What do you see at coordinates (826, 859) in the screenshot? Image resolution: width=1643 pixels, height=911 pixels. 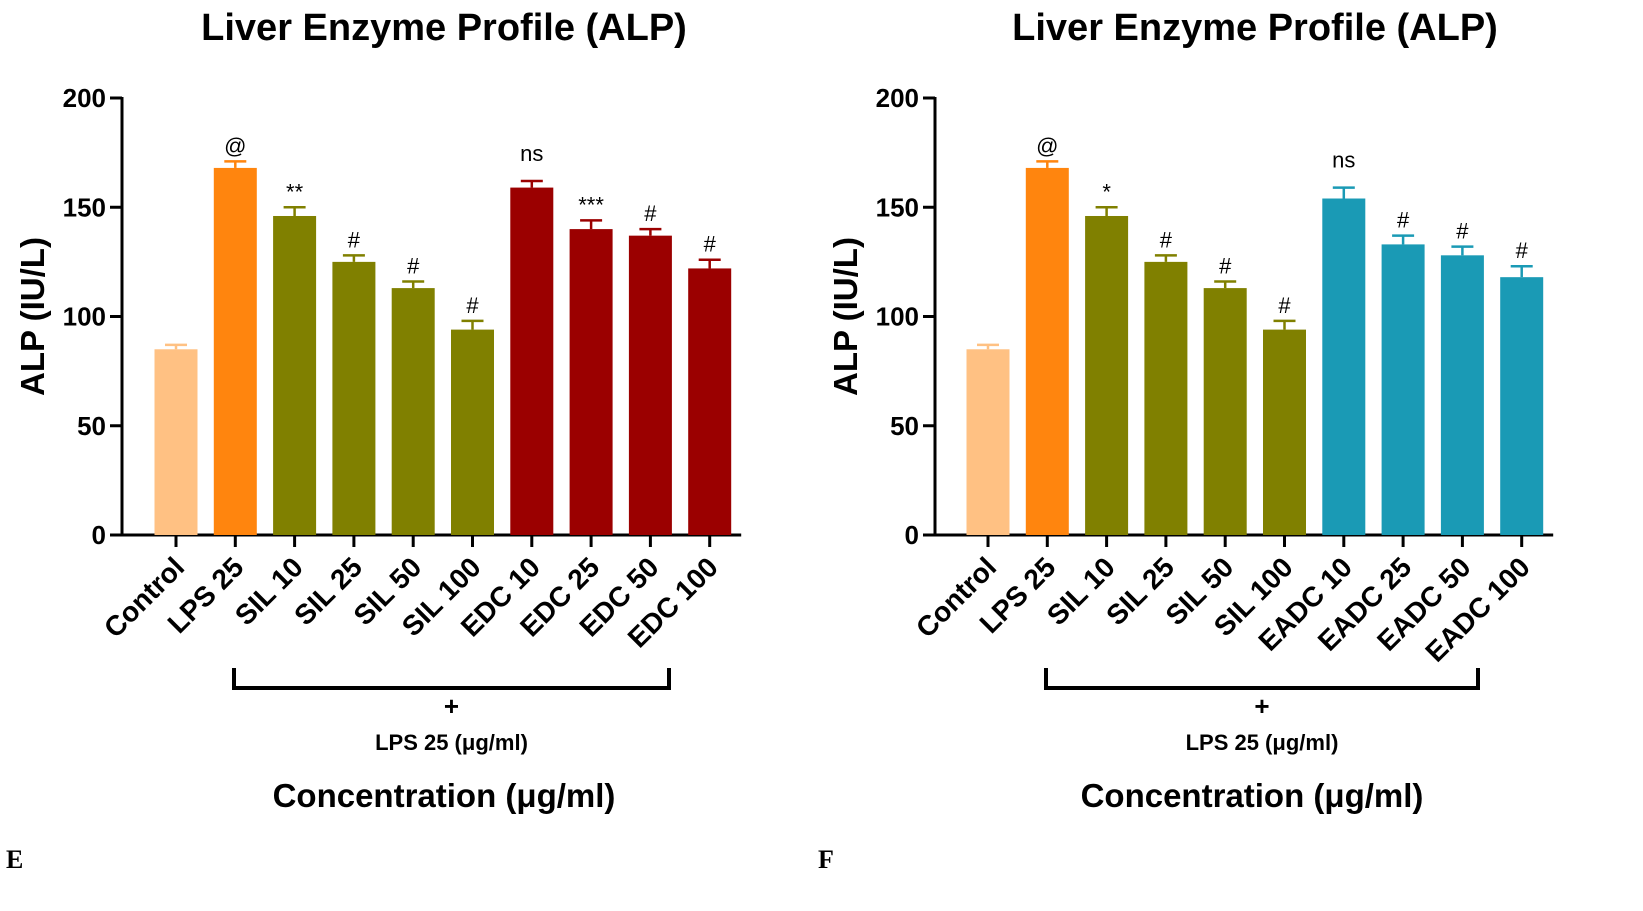 I see `panel-letter: F` at bounding box center [826, 859].